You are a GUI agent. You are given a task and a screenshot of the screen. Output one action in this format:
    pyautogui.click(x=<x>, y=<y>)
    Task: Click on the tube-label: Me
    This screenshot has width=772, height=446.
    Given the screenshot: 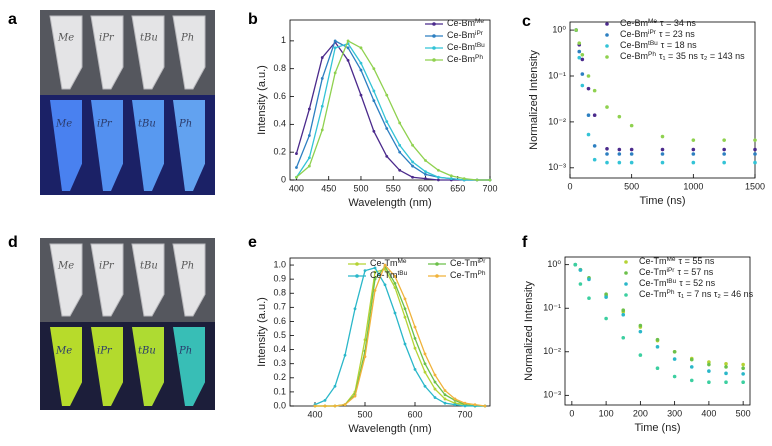 What is the action you would take?
    pyautogui.click(x=65, y=38)
    